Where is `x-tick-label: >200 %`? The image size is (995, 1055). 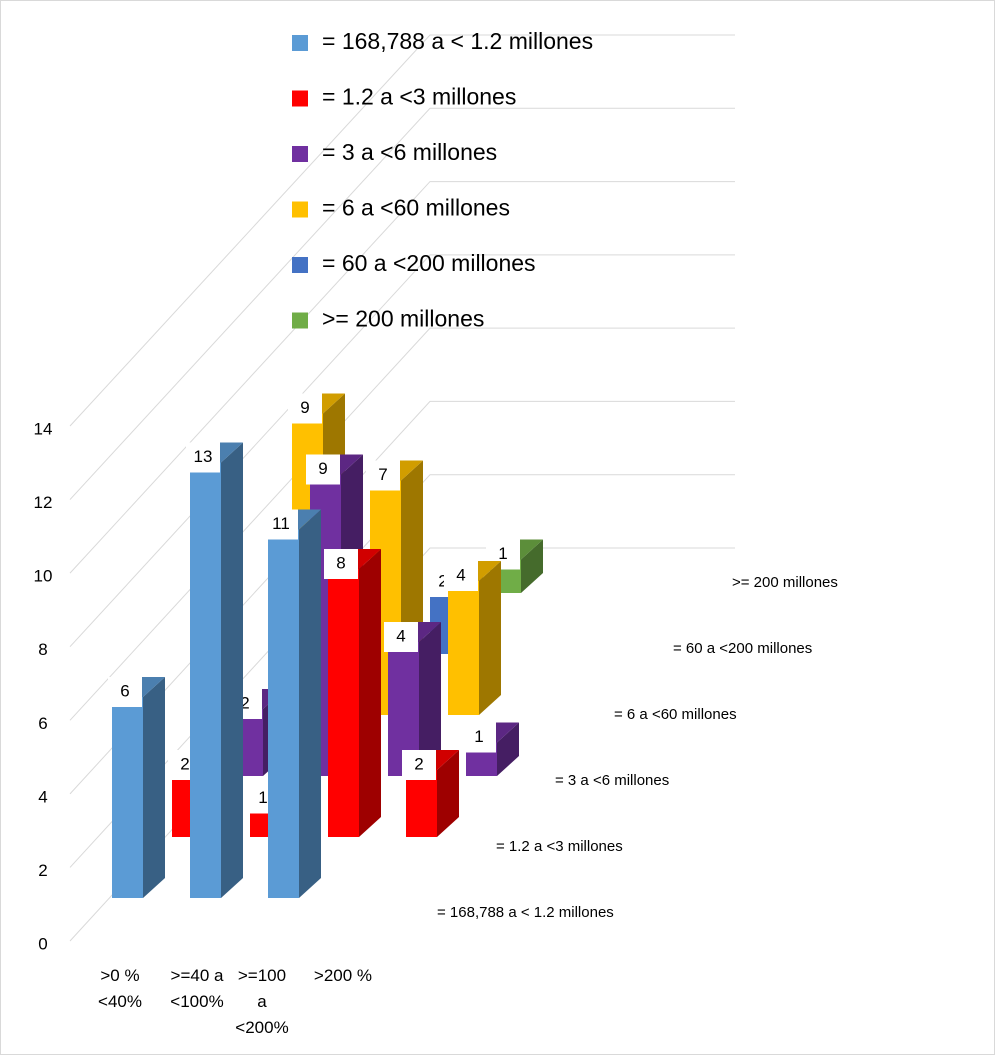
x-tick-label: >200 % is located at coordinates (343, 975).